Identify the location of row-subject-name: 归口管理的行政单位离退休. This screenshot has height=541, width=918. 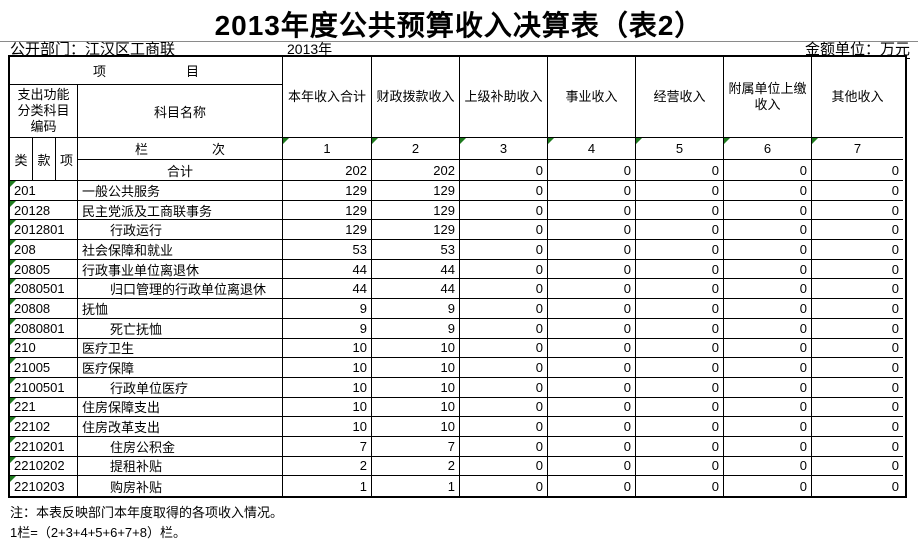
(180, 289).